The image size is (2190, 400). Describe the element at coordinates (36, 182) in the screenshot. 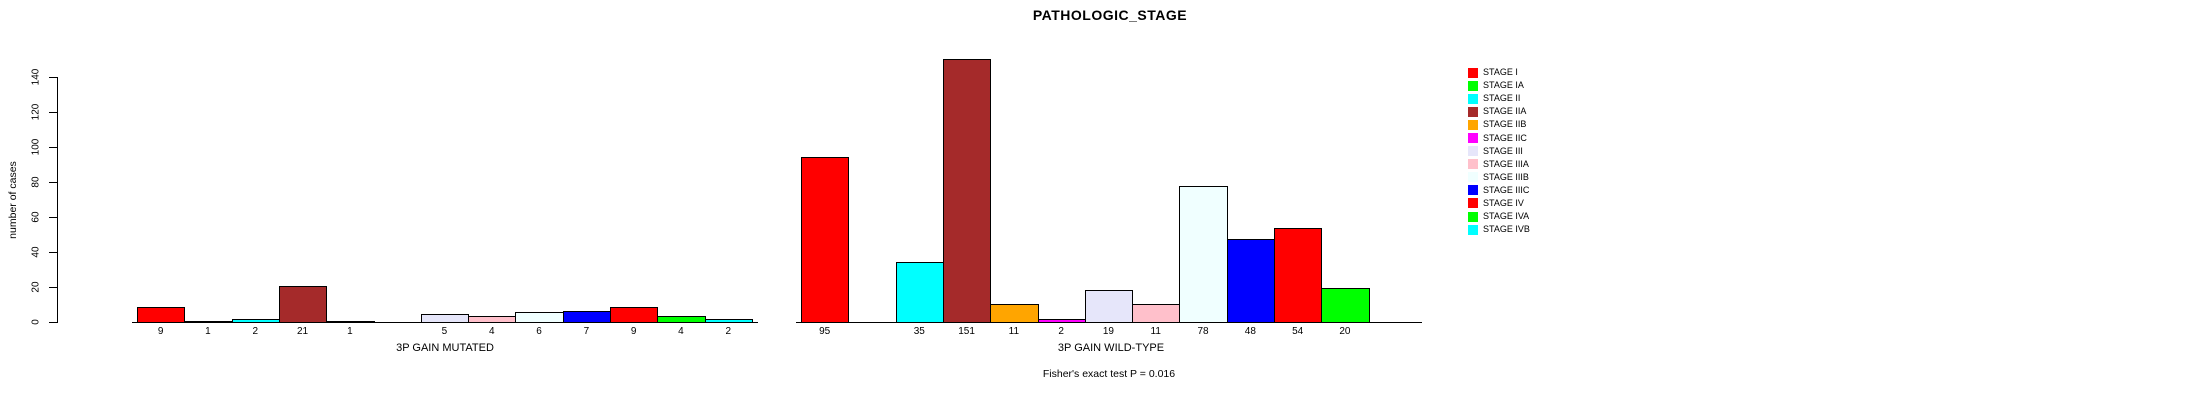

I see `y-tick-label: 80` at that location.